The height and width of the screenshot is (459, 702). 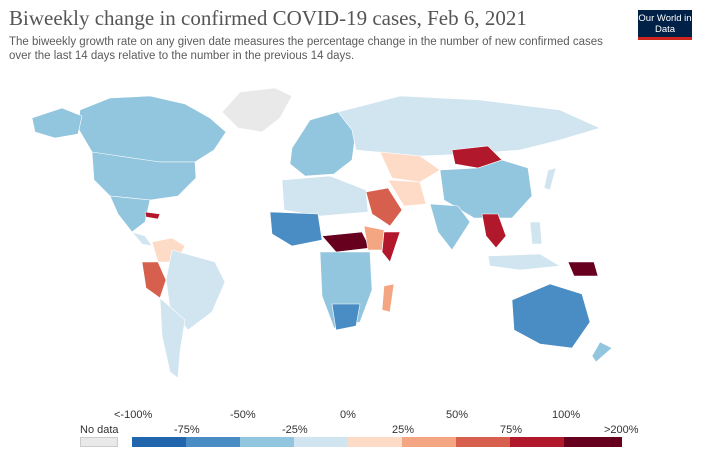 What do you see at coordinates (323, 144) in the screenshot?
I see `region-europe` at bounding box center [323, 144].